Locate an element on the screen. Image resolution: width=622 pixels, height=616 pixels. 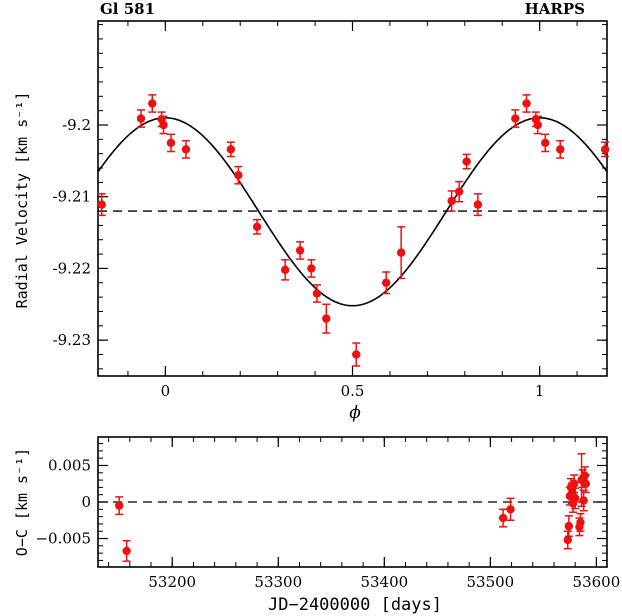
residual-ytick-label: 0 is located at coordinates (86, 502).